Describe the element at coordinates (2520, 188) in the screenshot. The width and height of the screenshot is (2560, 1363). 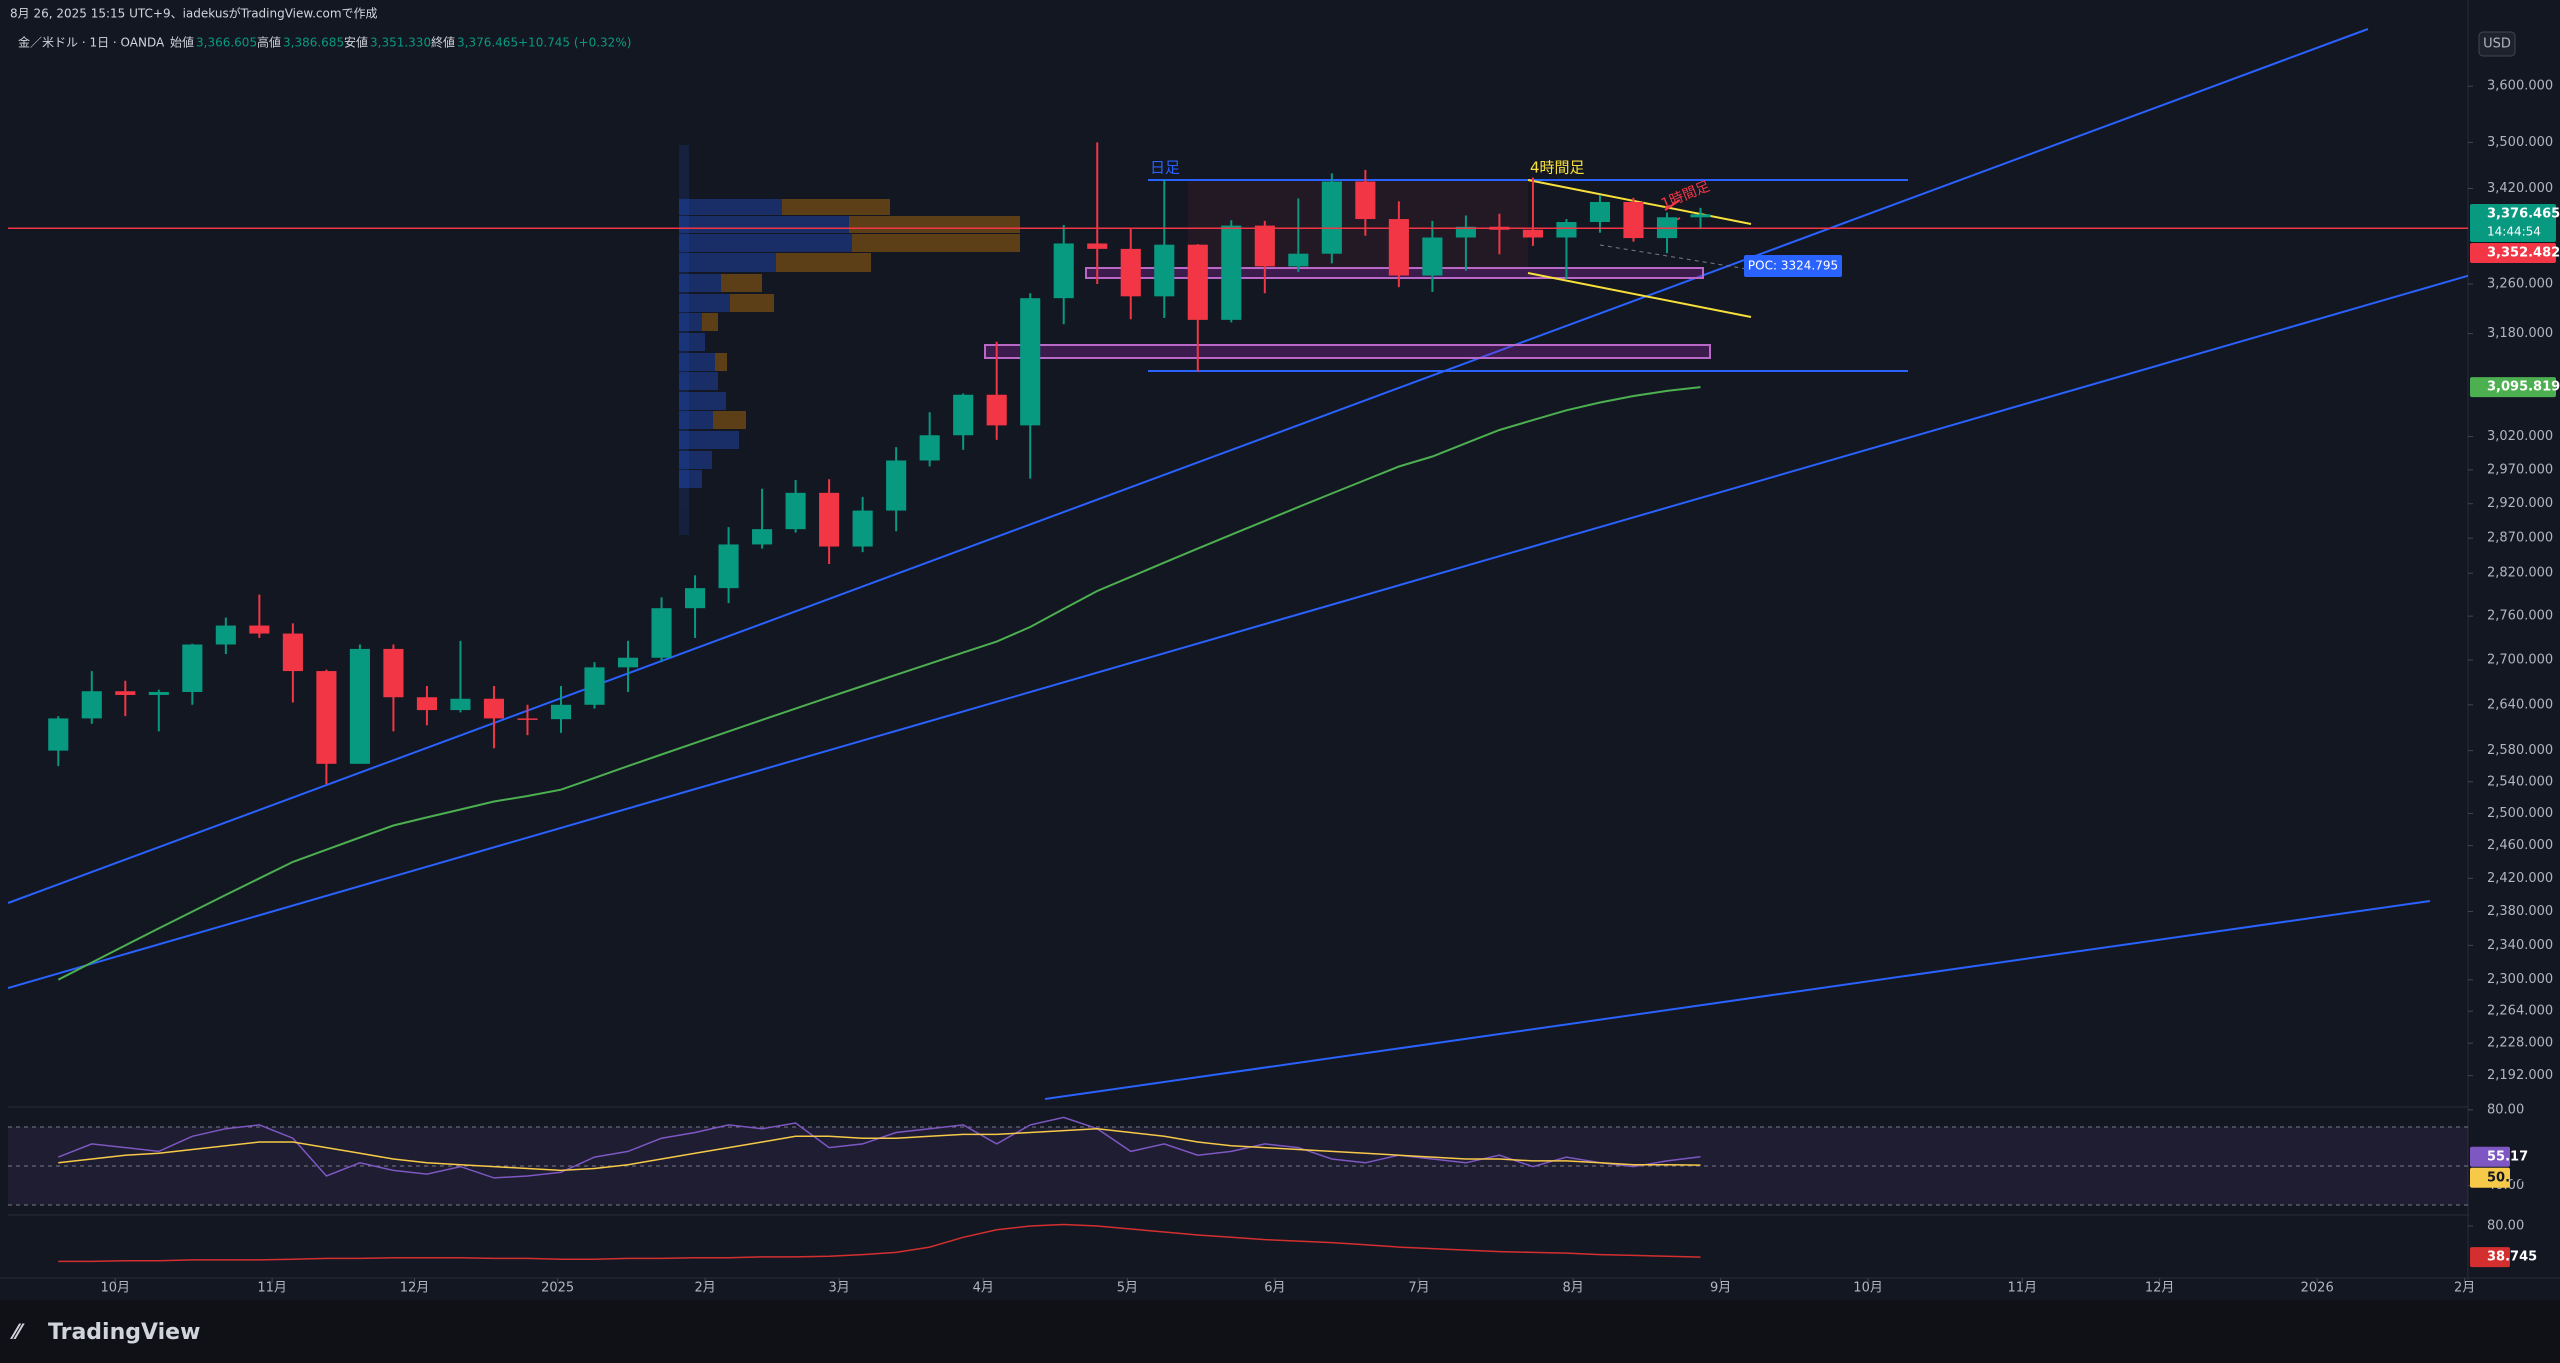
I see `y-tick-label: 3,420.000` at that location.